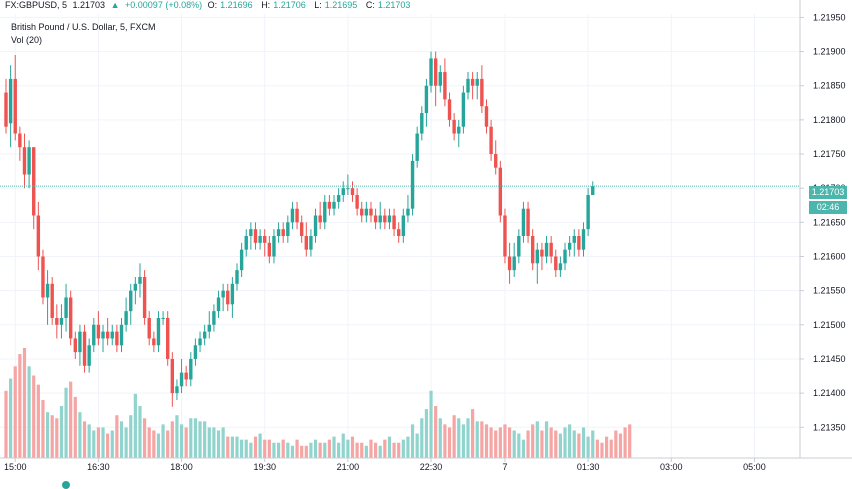 The width and height of the screenshot is (852, 489). Describe the element at coordinates (829, 359) in the screenshot. I see `y-tick-label: 1.21450` at that location.